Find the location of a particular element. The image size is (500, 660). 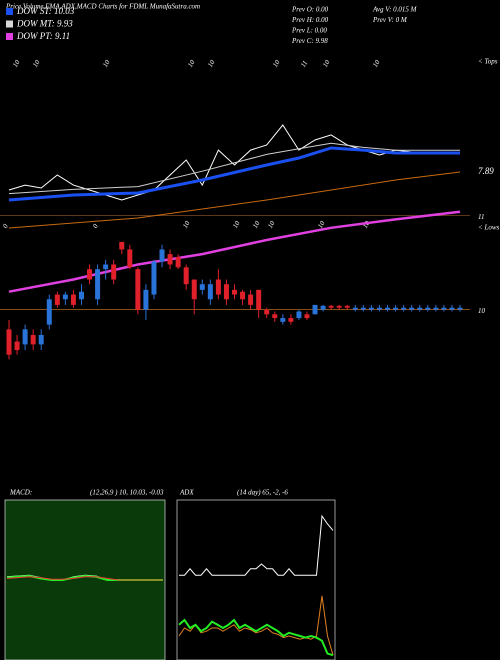

y-tick-label: 11 is located at coordinates (481, 217).